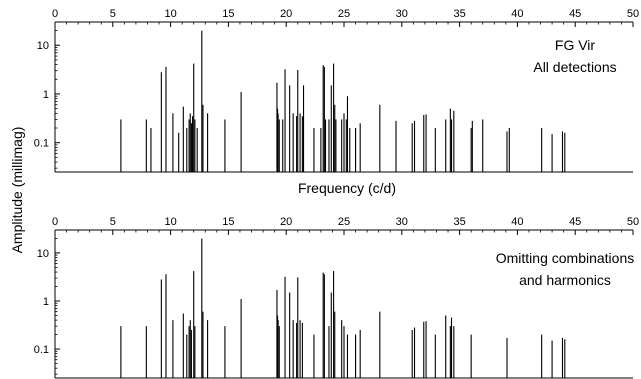 The image size is (641, 379). Describe the element at coordinates (575, 45) in the screenshot. I see `panel-annotation: FG Vir` at that location.